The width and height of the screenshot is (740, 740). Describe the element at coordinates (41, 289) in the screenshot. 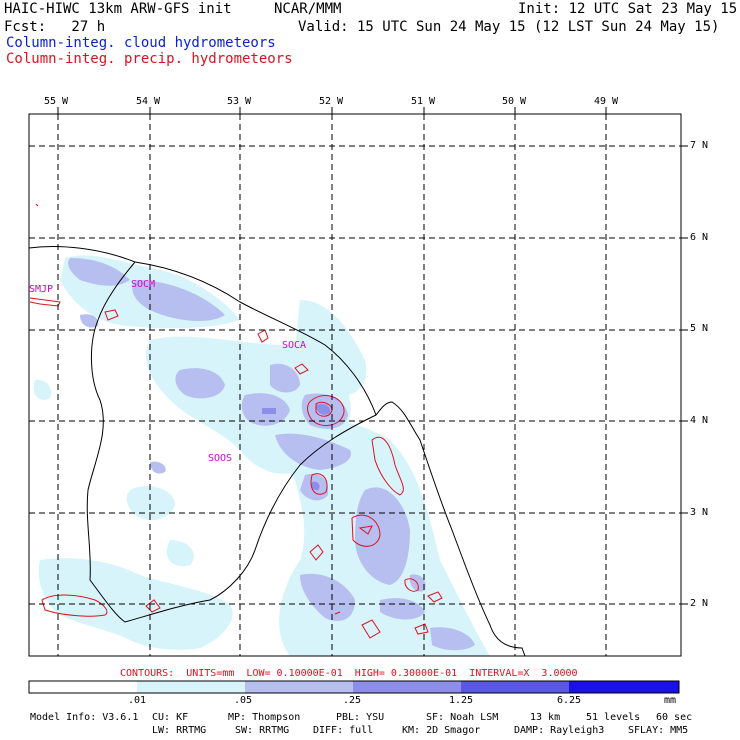

I see `station-label: SMJP` at that location.